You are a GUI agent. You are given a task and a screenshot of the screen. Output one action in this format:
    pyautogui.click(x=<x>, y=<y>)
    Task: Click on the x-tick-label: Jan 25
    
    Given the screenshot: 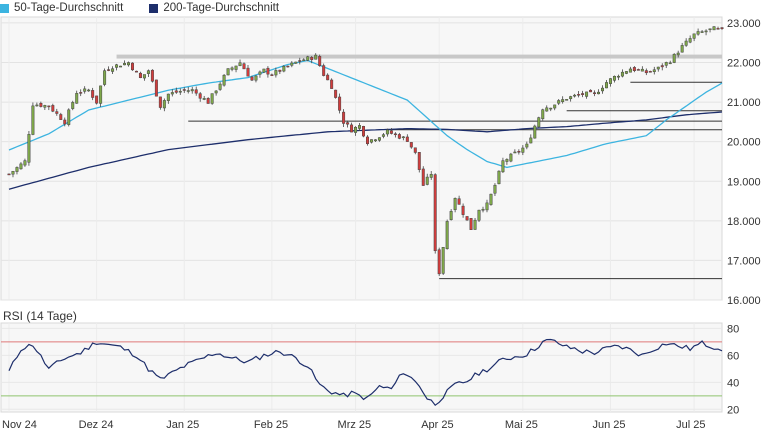 What is the action you would take?
    pyautogui.click(x=182, y=424)
    